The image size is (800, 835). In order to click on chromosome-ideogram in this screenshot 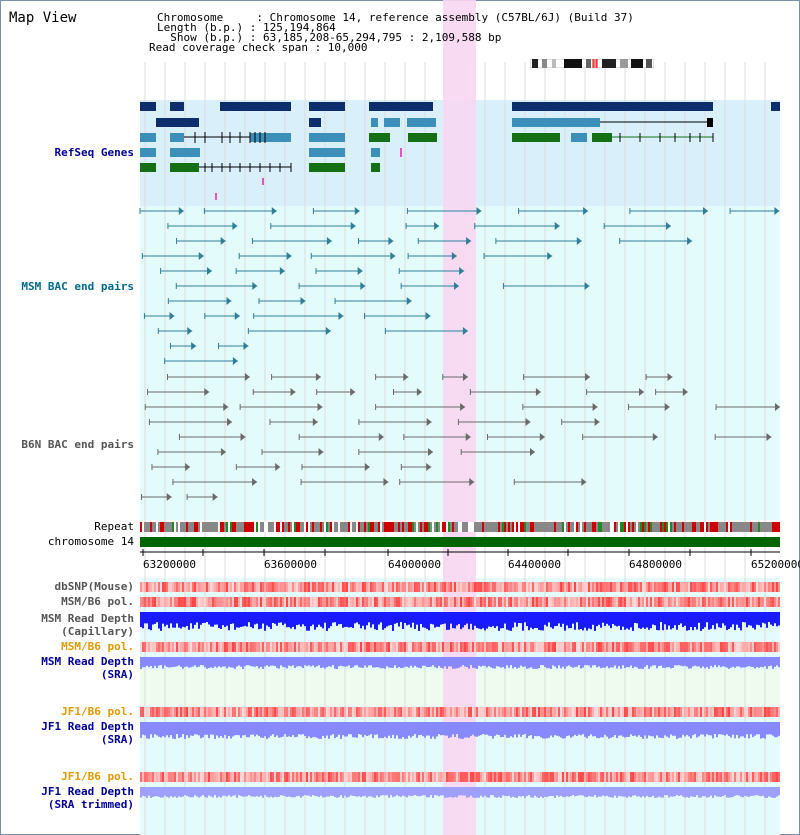, I will do `click(592, 61)`.